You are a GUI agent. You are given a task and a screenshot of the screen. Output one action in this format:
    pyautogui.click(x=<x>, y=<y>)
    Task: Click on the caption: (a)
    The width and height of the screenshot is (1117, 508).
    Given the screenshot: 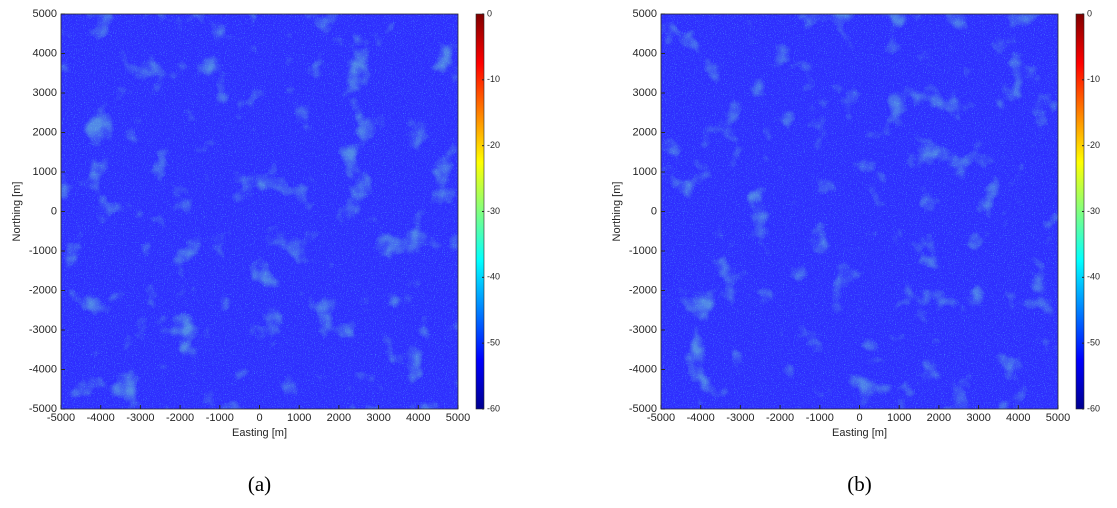 What is the action you would take?
    pyautogui.click(x=259, y=484)
    